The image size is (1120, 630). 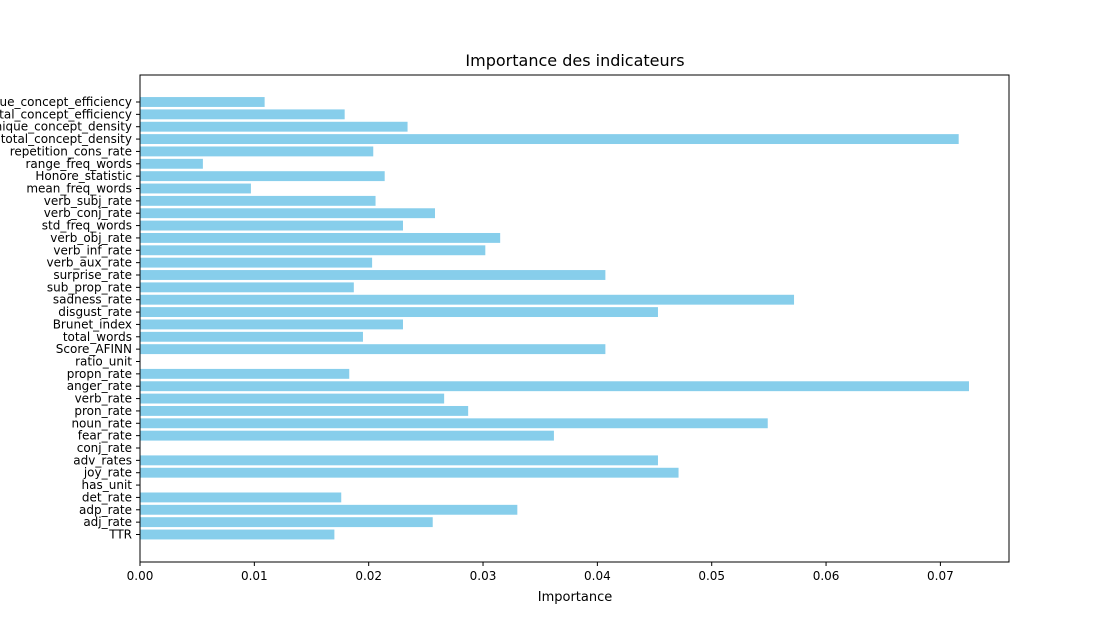 I want to click on y-tick-label-adj-rate: adj_rate, so click(x=107, y=522).